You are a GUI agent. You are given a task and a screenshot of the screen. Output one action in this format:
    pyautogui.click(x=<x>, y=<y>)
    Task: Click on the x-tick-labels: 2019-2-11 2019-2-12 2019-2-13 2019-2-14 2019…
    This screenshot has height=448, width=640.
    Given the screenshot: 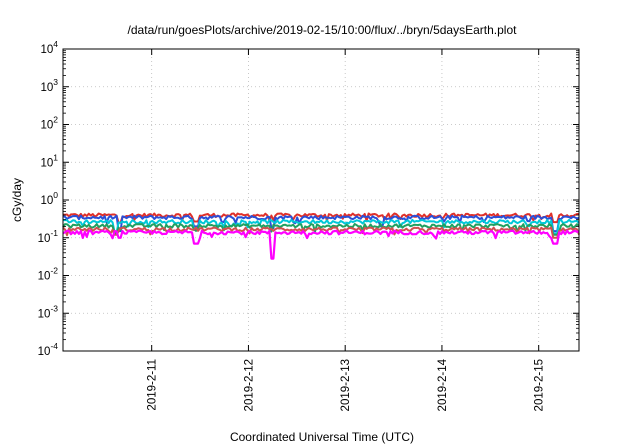 What is the action you would take?
    pyautogui.click(x=346, y=384)
    